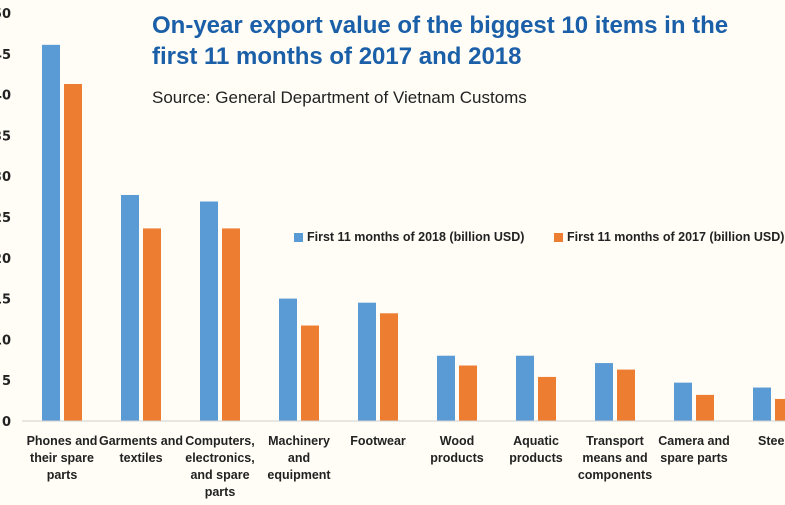 The image size is (785, 505). I want to click on x-tick-label: Garments and textiles, so click(141, 449).